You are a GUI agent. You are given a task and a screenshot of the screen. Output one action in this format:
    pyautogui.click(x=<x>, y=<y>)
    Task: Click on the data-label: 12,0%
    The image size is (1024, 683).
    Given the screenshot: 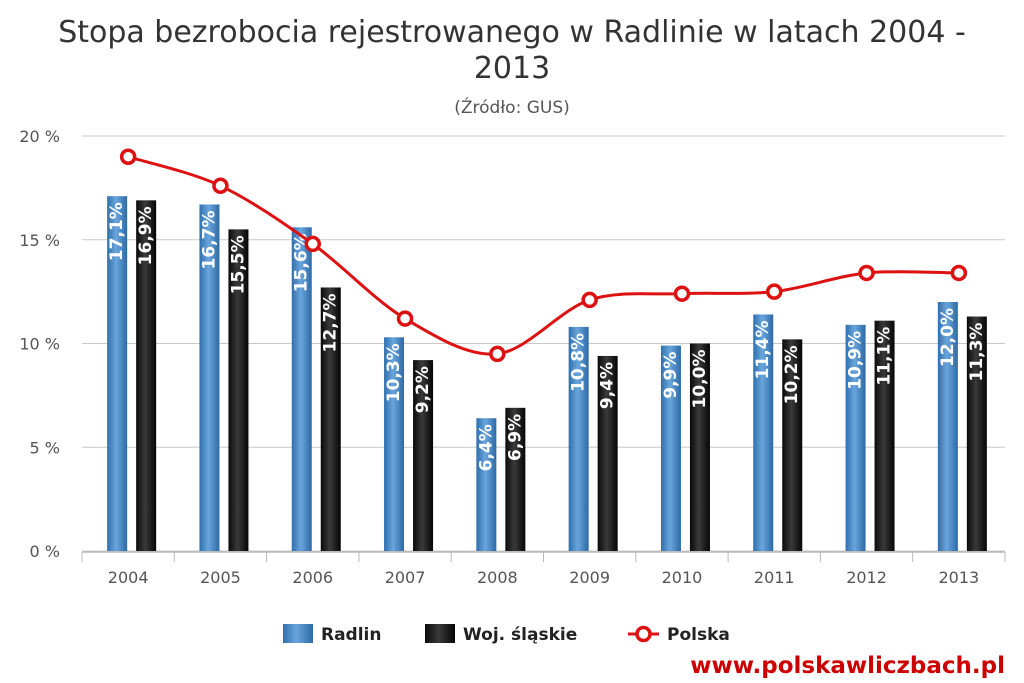 What is the action you would take?
    pyautogui.click(x=948, y=337)
    